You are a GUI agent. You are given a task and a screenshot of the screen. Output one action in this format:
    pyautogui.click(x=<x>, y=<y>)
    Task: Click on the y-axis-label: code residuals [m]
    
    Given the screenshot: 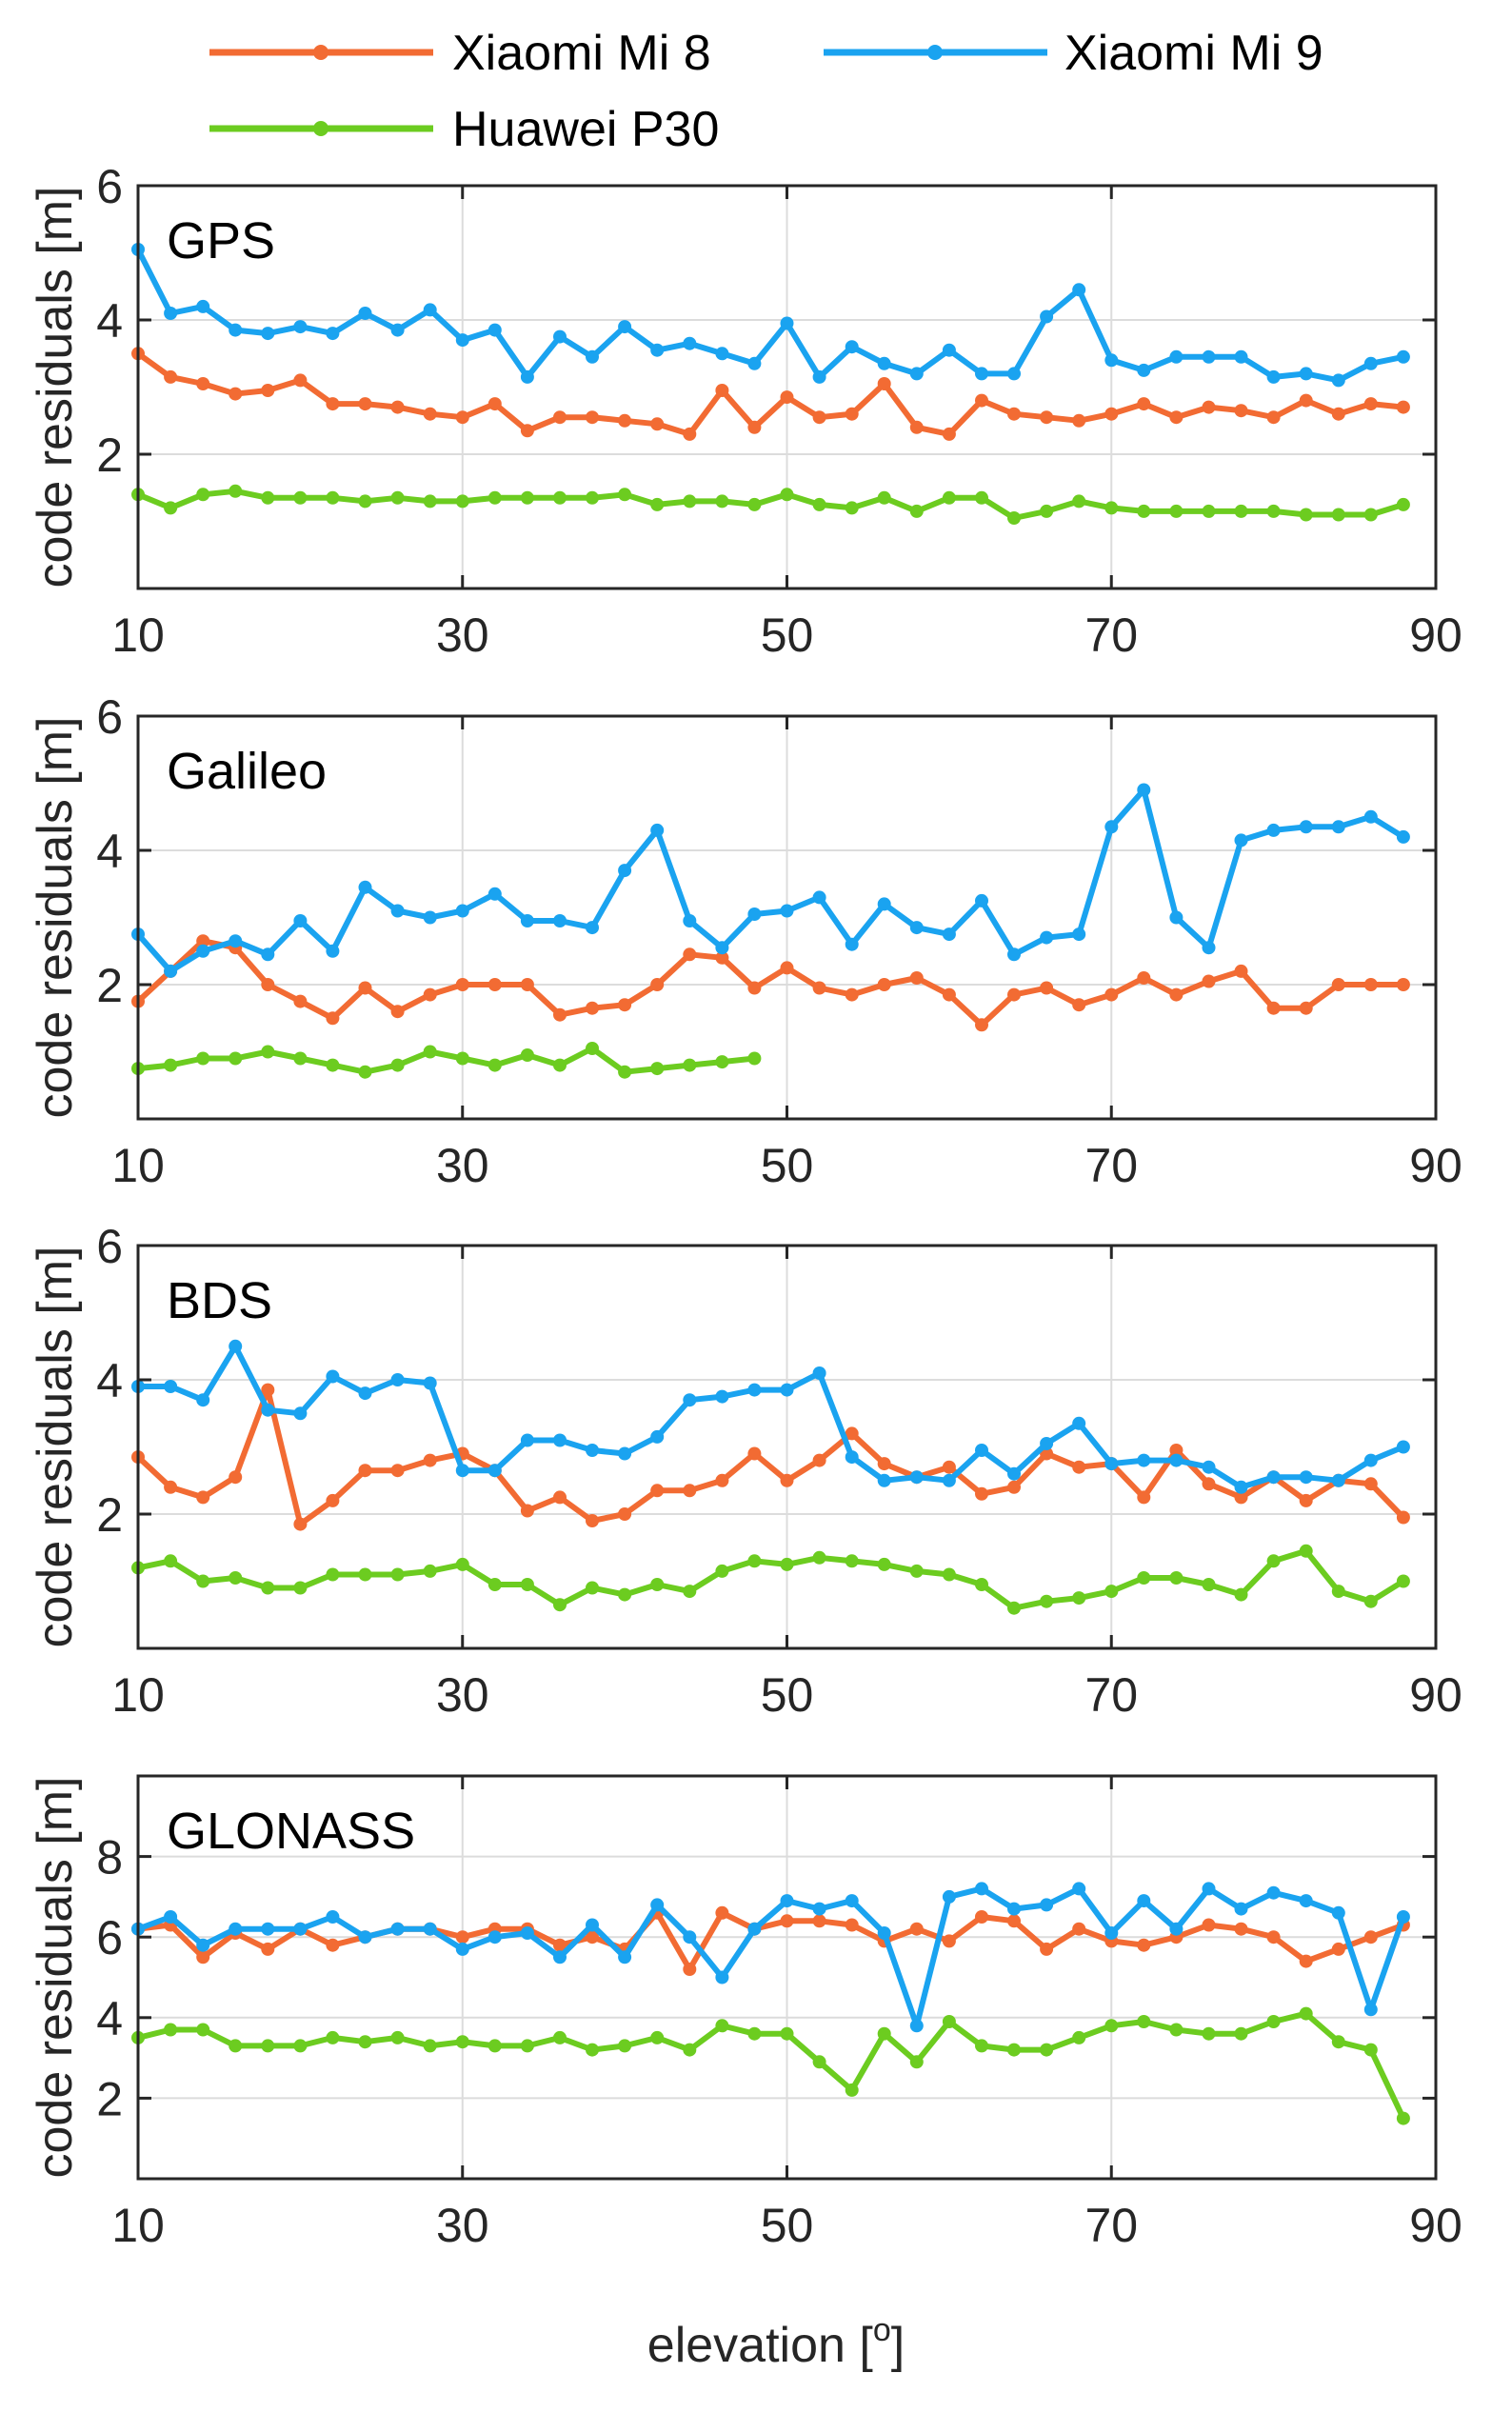 What is the action you would take?
    pyautogui.click(x=55, y=918)
    